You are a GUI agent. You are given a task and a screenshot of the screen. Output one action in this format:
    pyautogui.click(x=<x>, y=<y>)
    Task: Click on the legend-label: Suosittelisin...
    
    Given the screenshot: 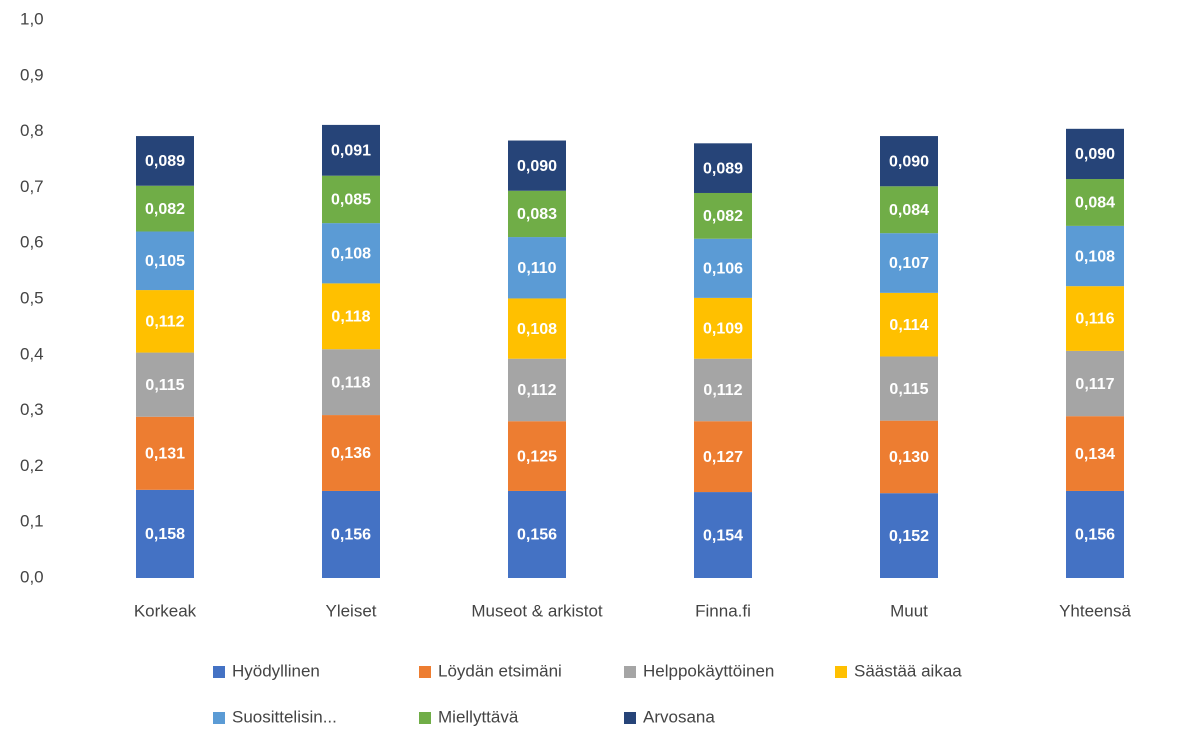 What is the action you would take?
    pyautogui.click(x=284, y=716)
    